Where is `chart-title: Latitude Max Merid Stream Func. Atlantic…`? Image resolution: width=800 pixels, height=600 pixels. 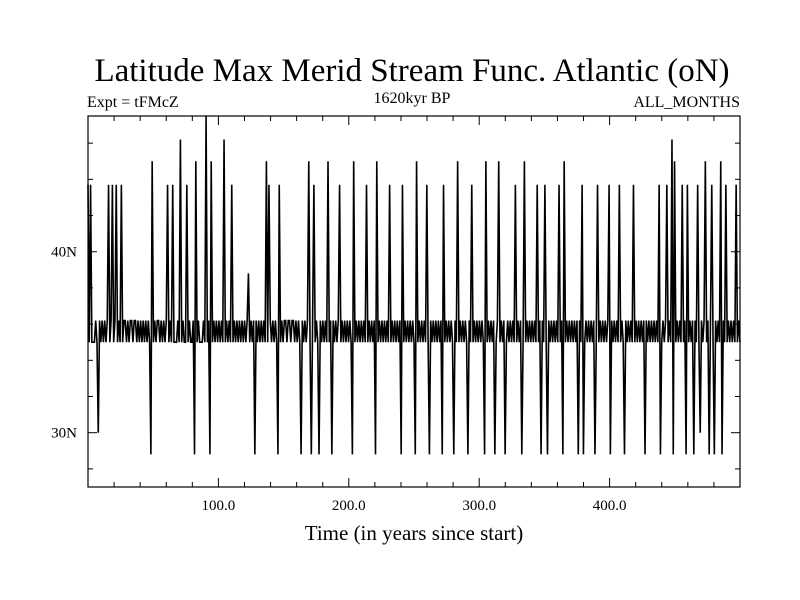
chart-title: Latitude Max Merid Stream Func. Atlantic… is located at coordinates (411, 71).